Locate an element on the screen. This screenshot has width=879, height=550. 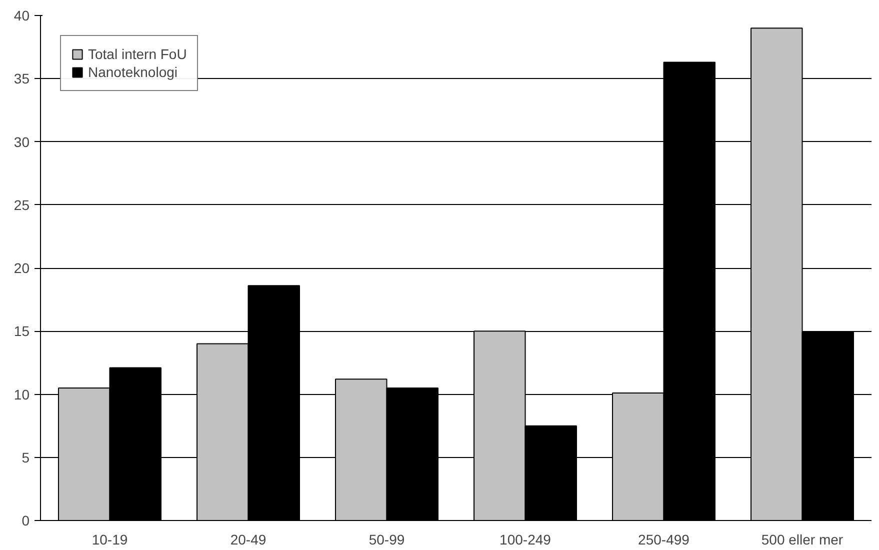
y-tick-label: 10 is located at coordinates (22, 394).